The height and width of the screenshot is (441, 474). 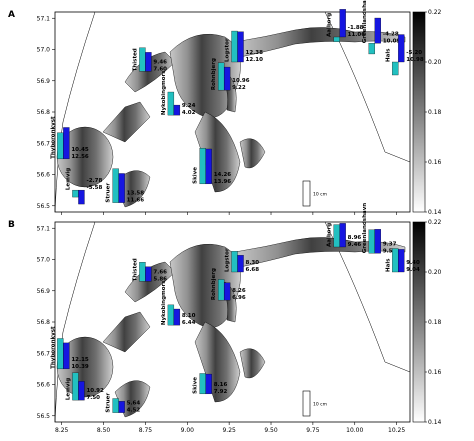 I want to click on station-value: 7.92, so click(x=221, y=392).